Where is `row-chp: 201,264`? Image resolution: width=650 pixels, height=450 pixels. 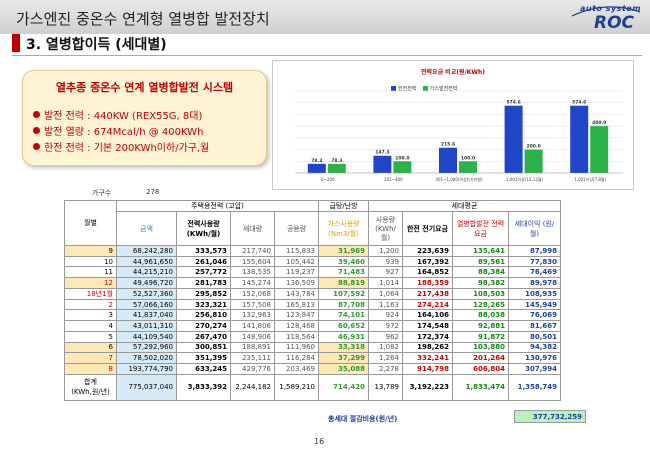 row-chp: 201,264 is located at coordinates (480, 358).